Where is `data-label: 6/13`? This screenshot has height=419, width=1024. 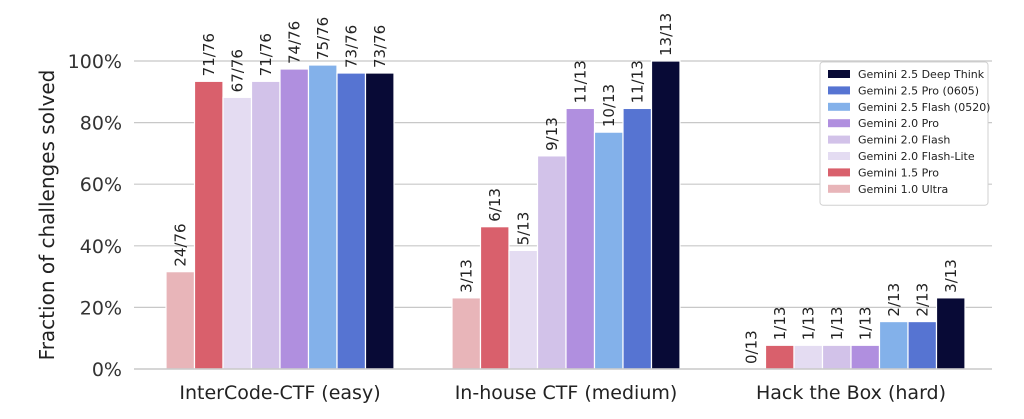
data-label: 6/13 is located at coordinates (495, 205).